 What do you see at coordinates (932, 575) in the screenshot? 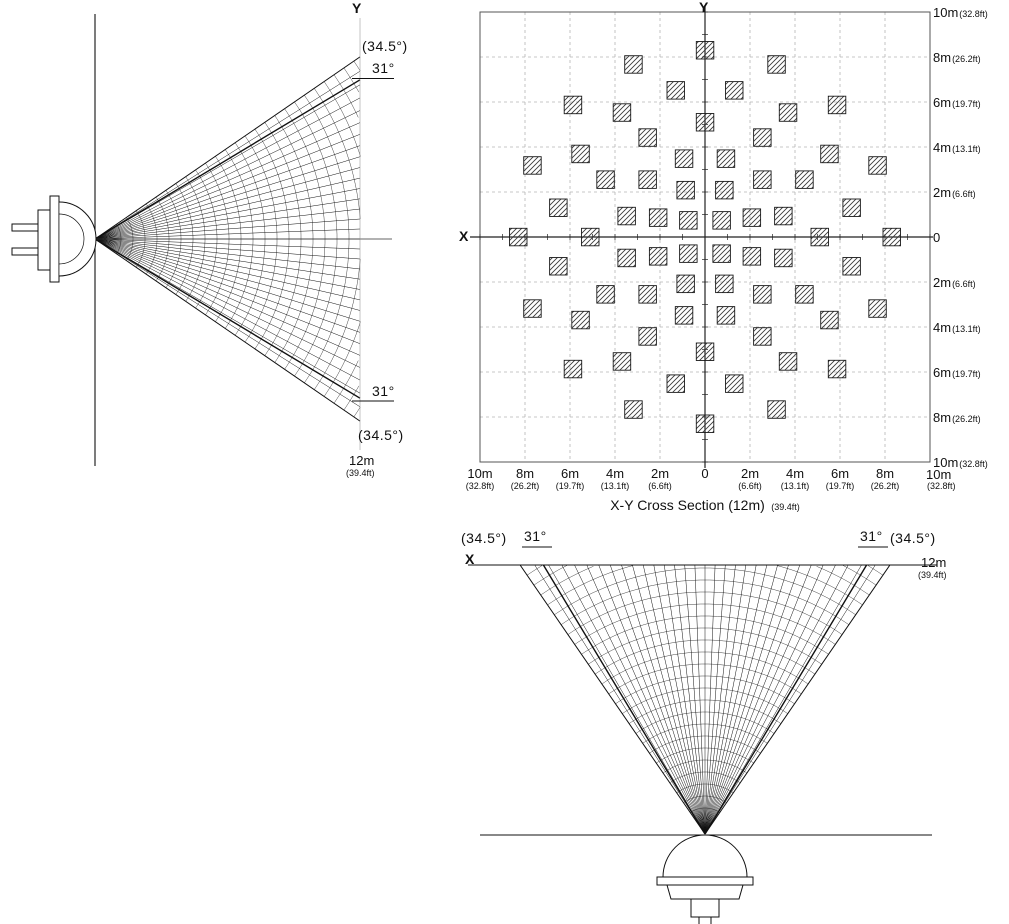
I see `top-range-label-ft: (39.4ft)` at bounding box center [932, 575].